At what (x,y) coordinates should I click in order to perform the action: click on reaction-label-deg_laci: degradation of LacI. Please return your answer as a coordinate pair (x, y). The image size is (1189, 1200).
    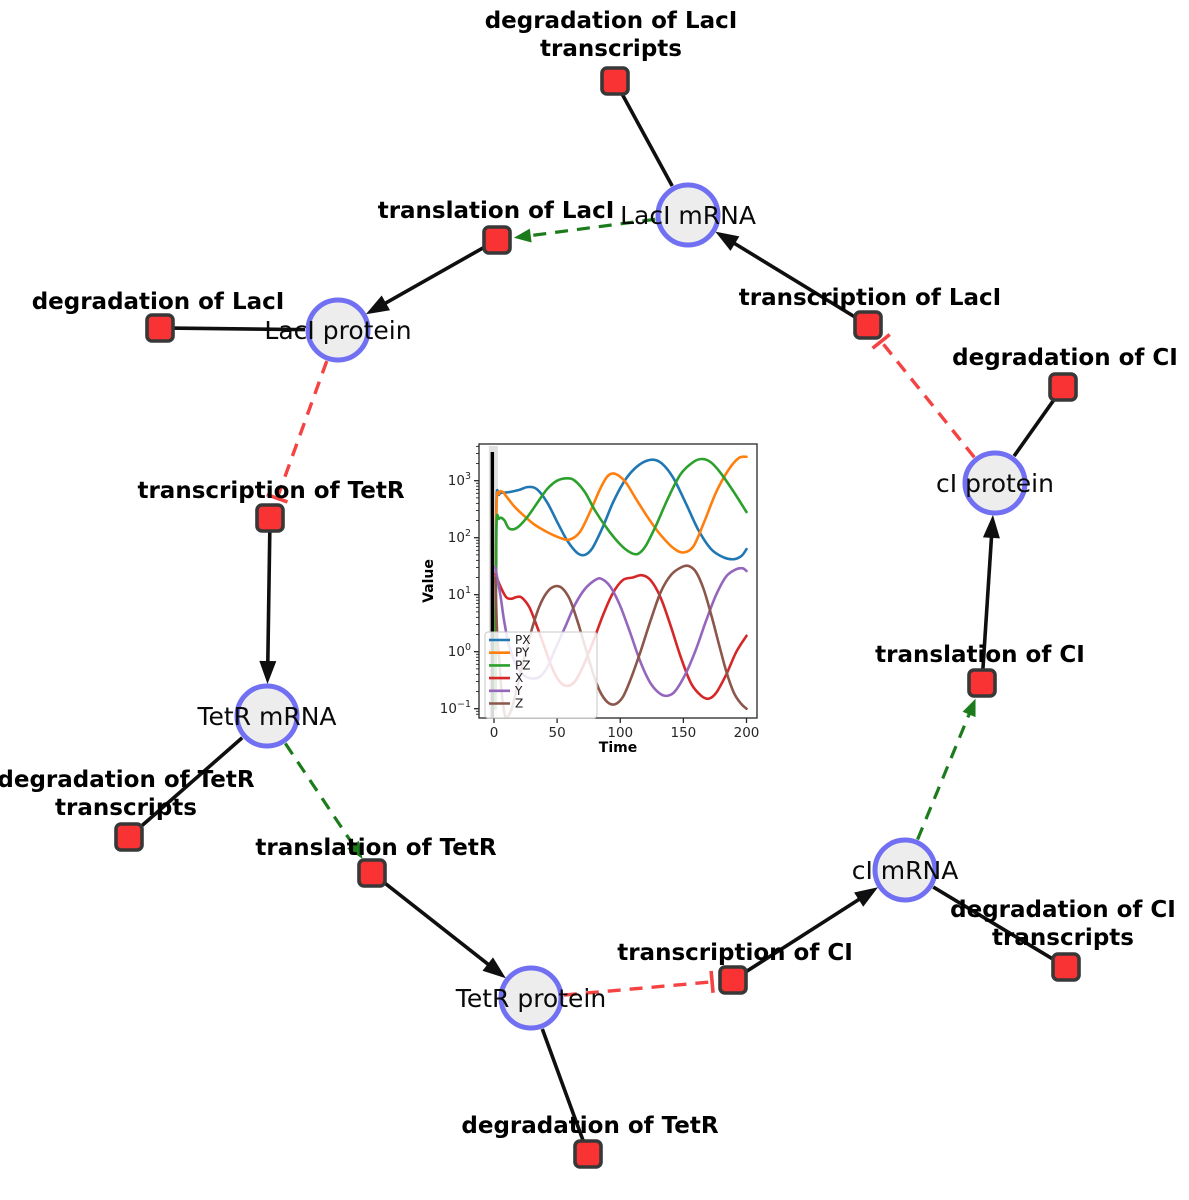
    Looking at the image, I should click on (158, 302).